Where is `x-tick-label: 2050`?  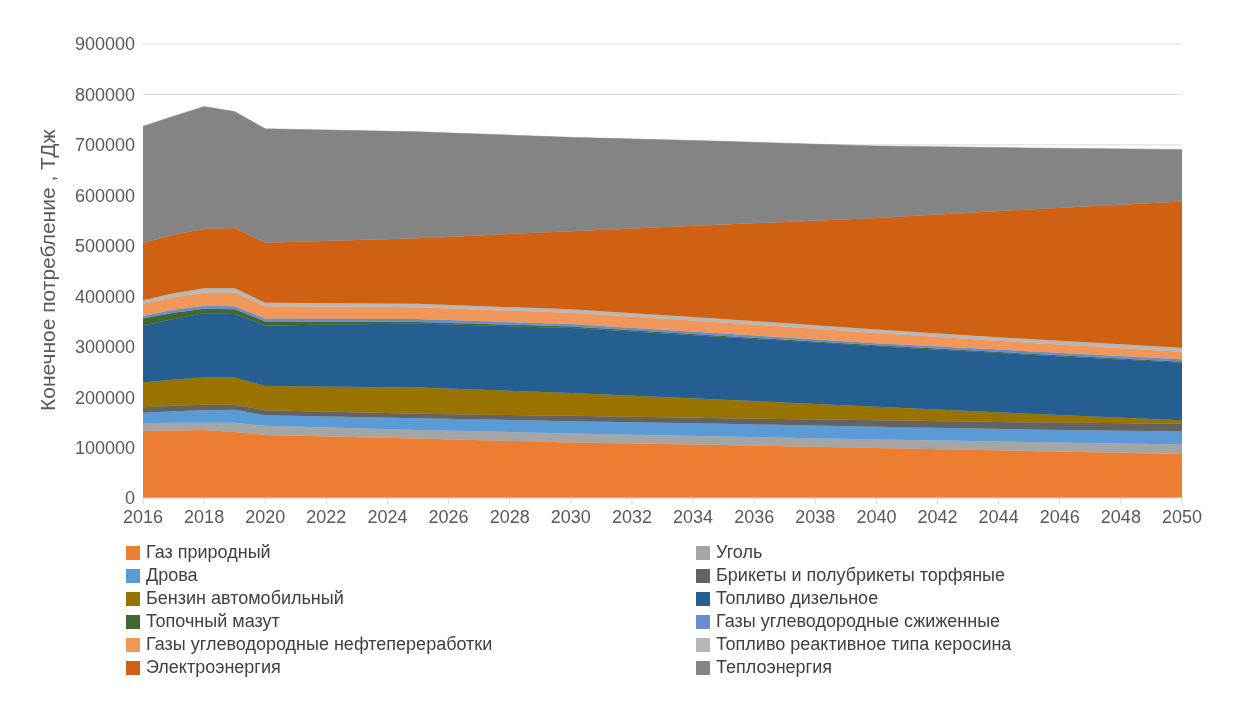 x-tick-label: 2050 is located at coordinates (1182, 516).